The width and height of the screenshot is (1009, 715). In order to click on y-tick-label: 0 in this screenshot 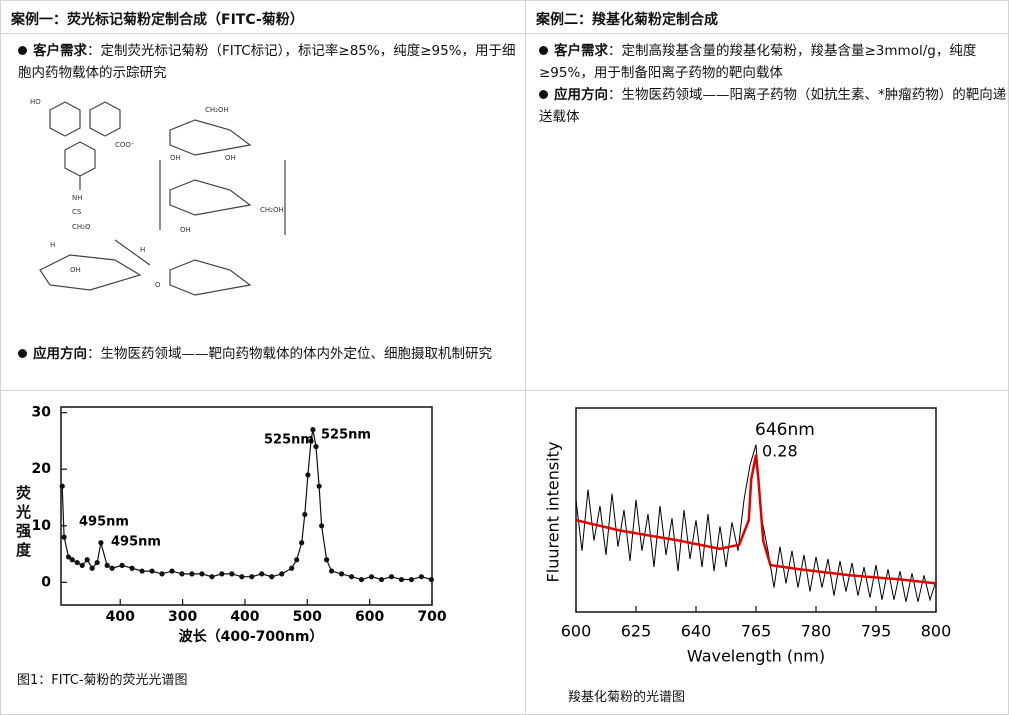, I will do `click(46, 582)`.